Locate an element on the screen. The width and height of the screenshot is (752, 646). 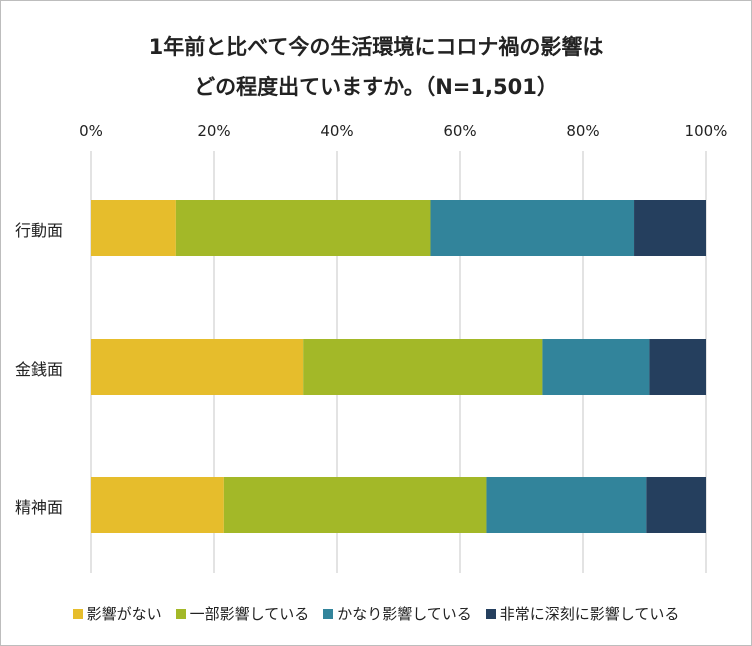
category-label: 精神面 is located at coordinates (39, 507).